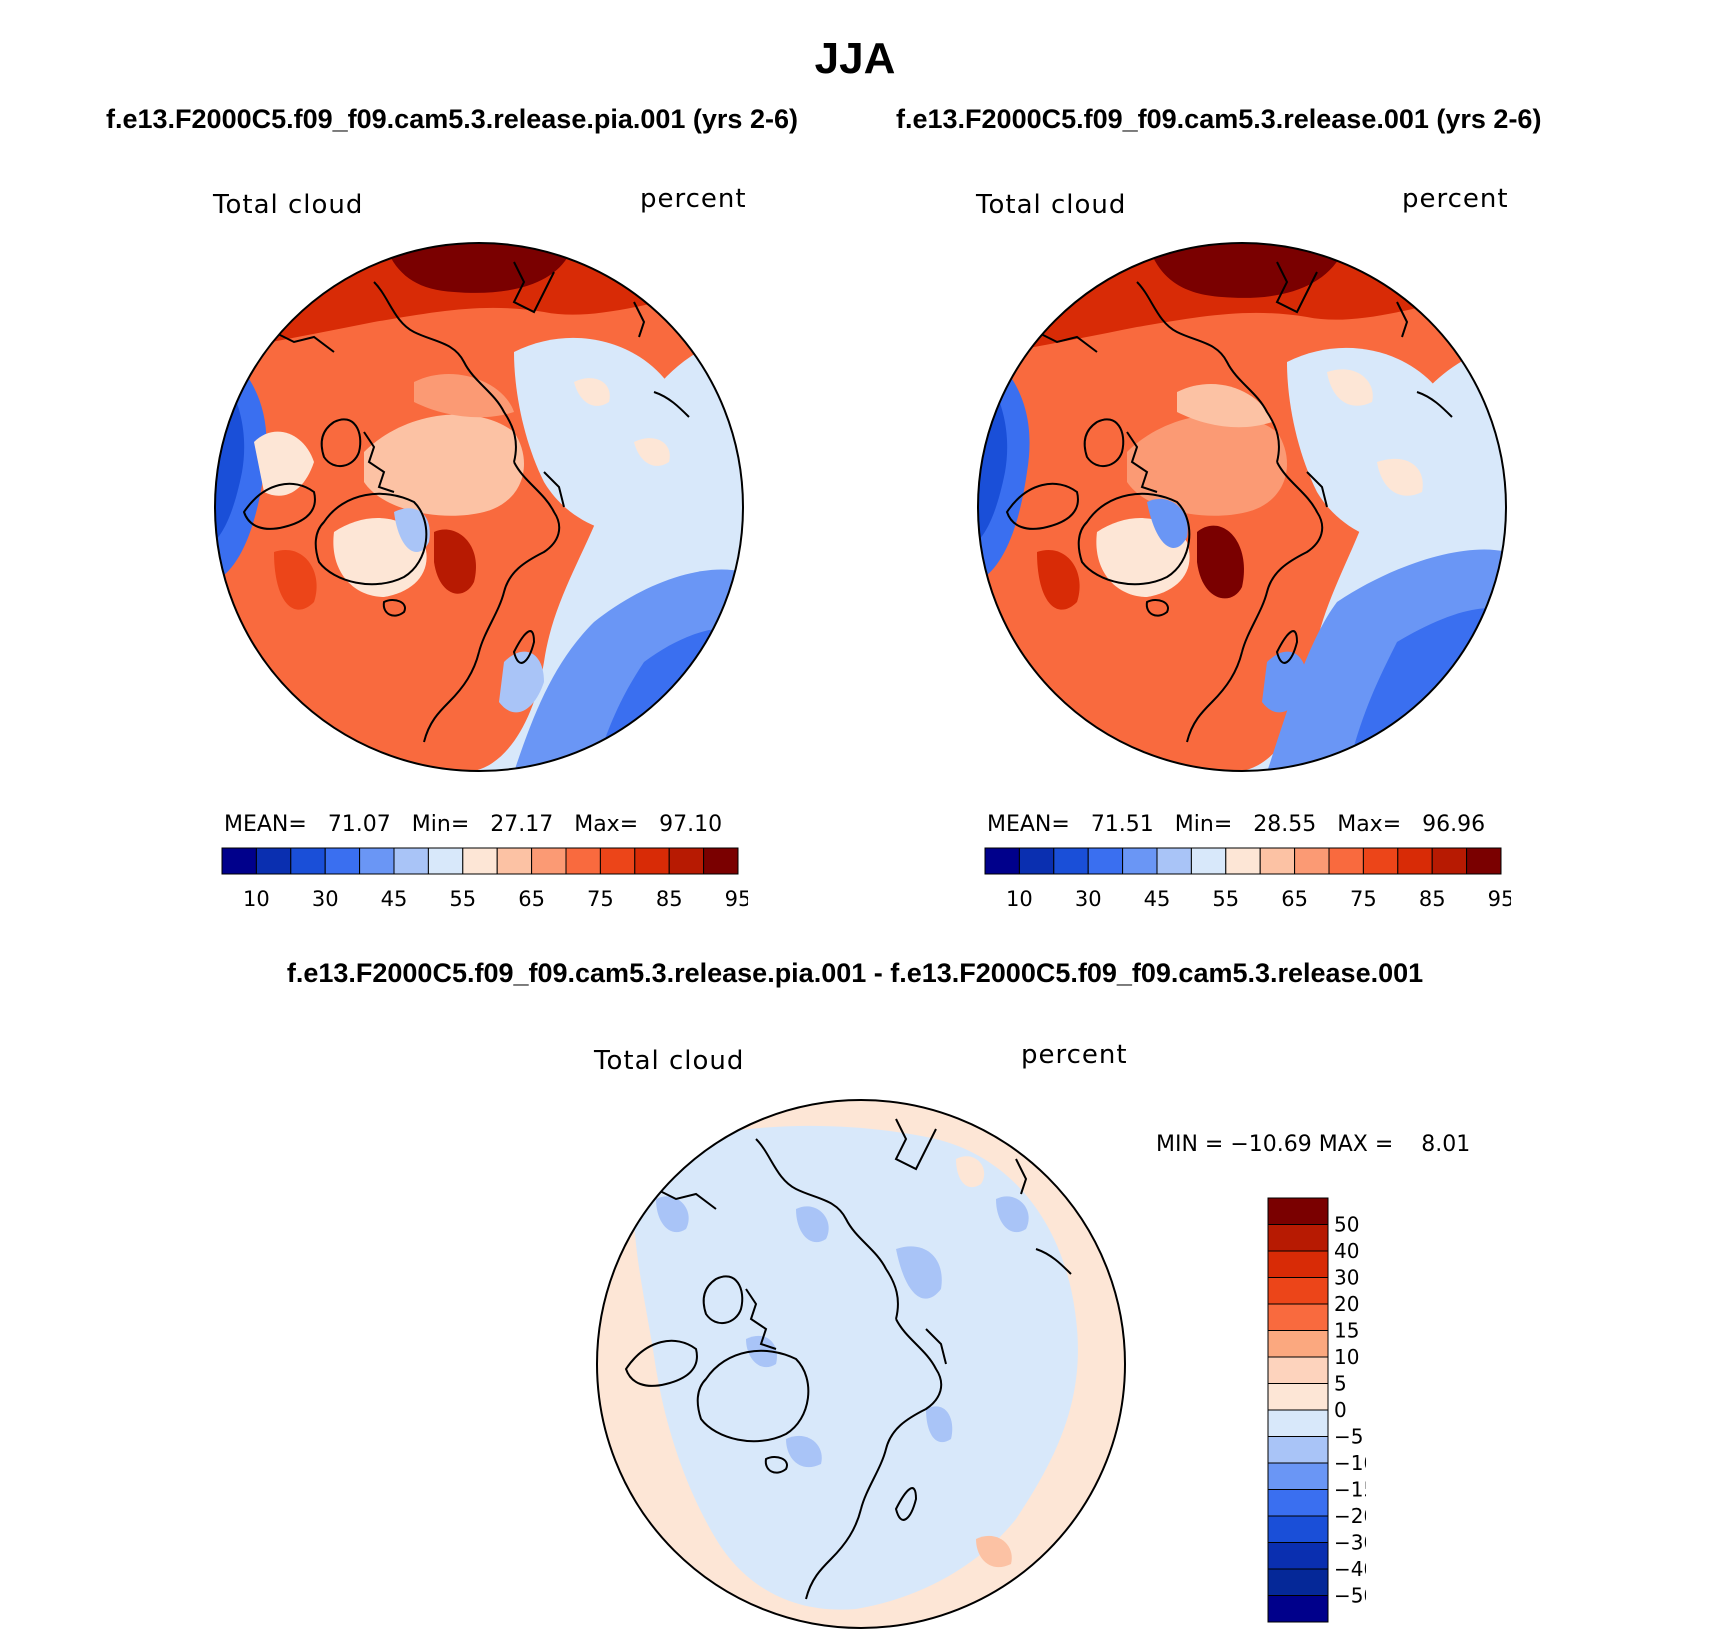 The width and height of the screenshot is (1710, 1629). Describe the element at coordinates (288, 205) in the screenshot. I see `case1-variable-label: Total cloud` at that location.